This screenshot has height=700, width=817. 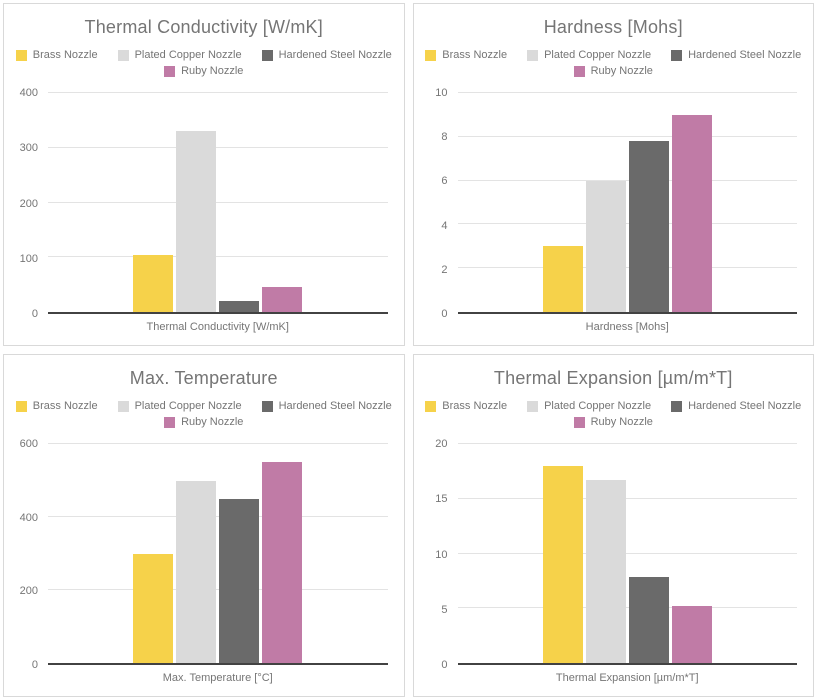 What do you see at coordinates (613, 27) in the screenshot?
I see `chart-title: Hardness [Mohs]` at bounding box center [613, 27].